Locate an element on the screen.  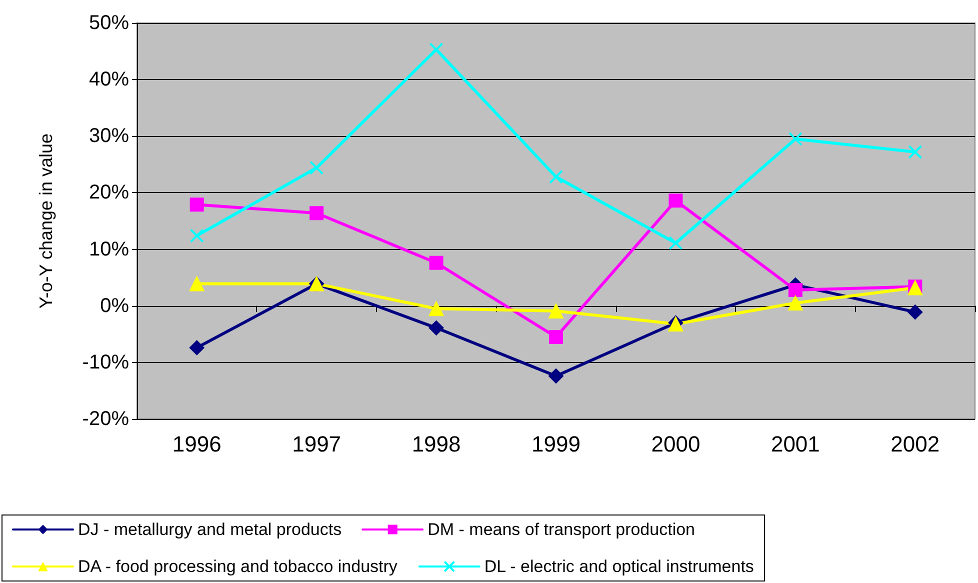
legend-label: DA - food processing and tobacco industry is located at coordinates (238, 566).